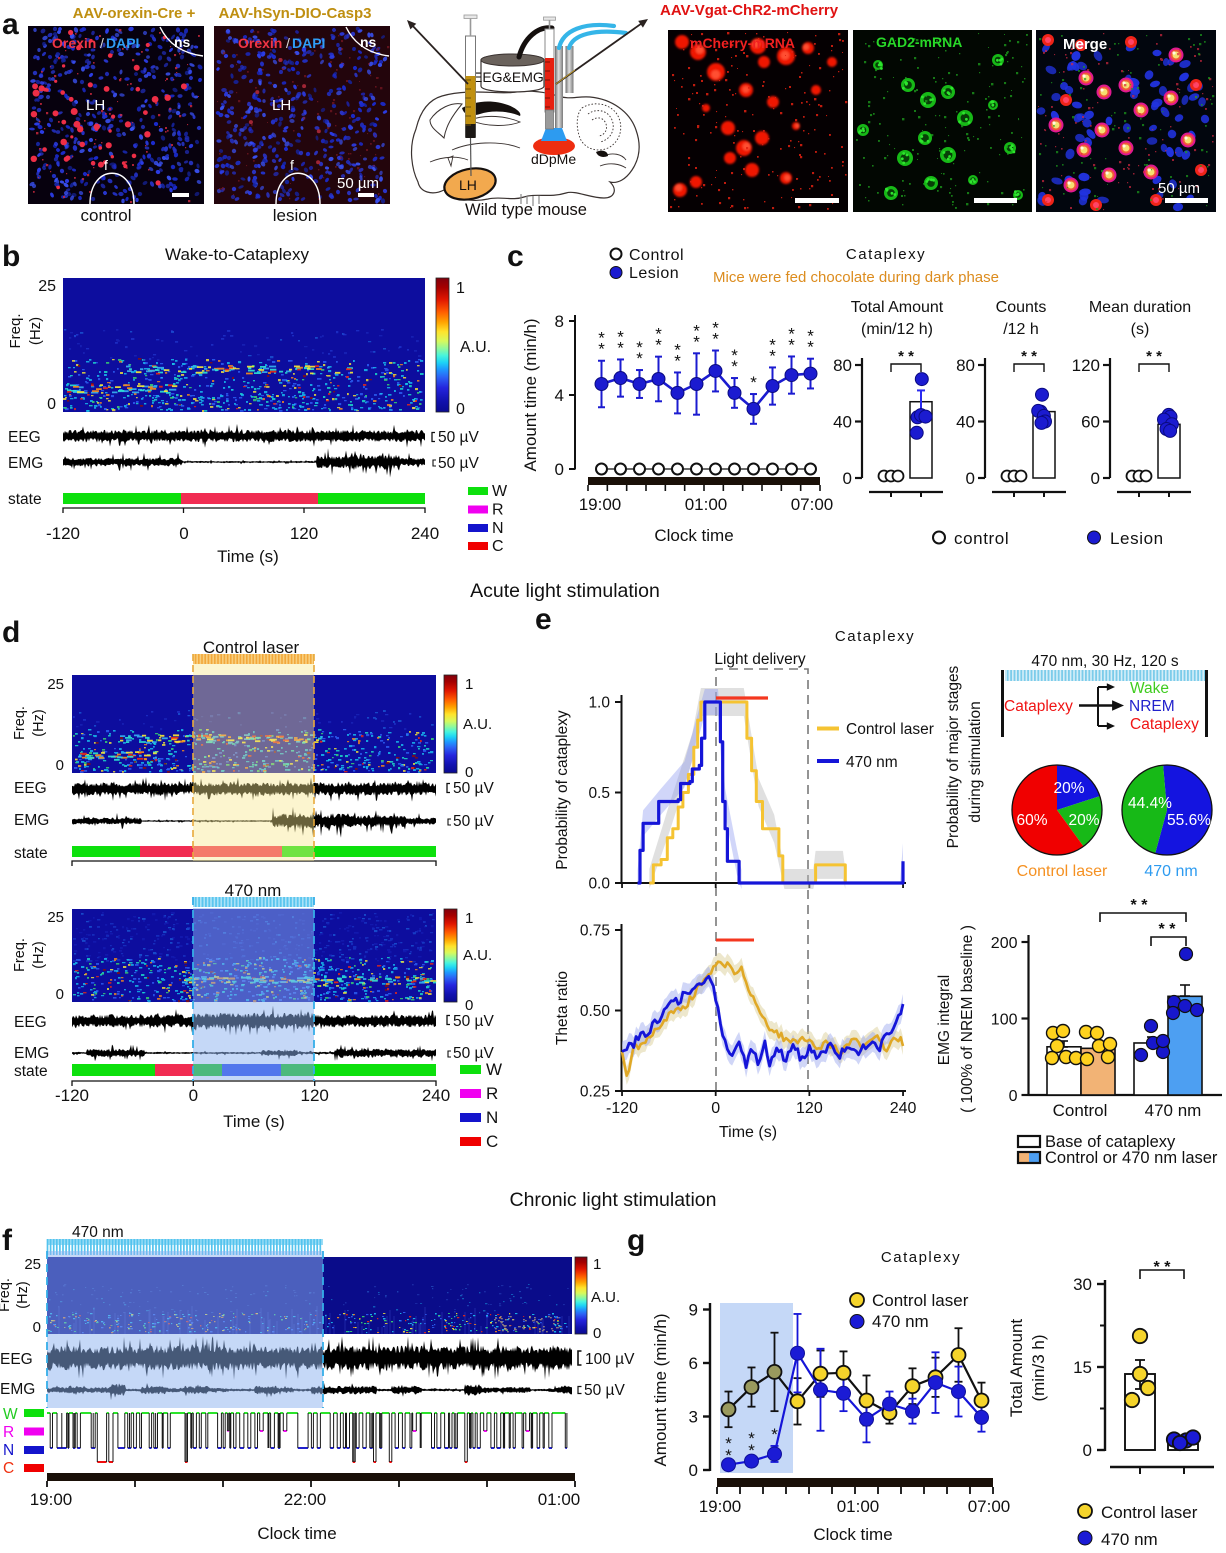  I want to click on svg-text: a, so click(10, 24).